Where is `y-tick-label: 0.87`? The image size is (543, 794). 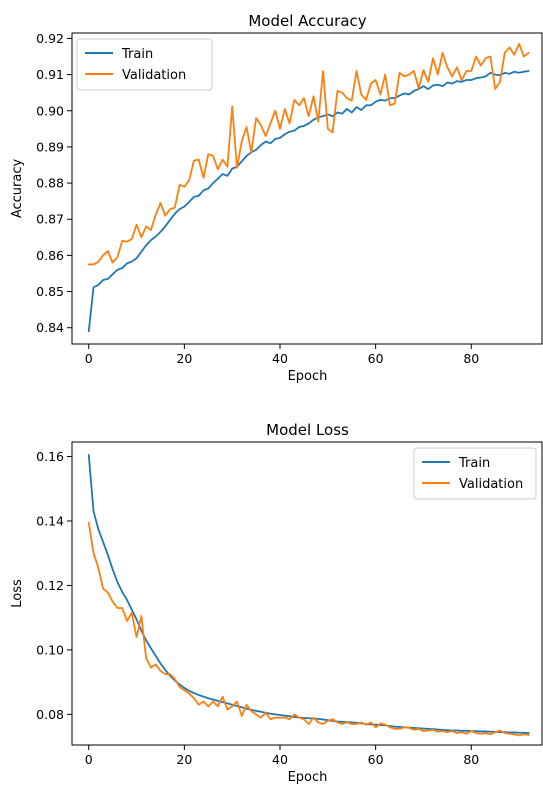
y-tick-label: 0.87 is located at coordinates (50, 219).